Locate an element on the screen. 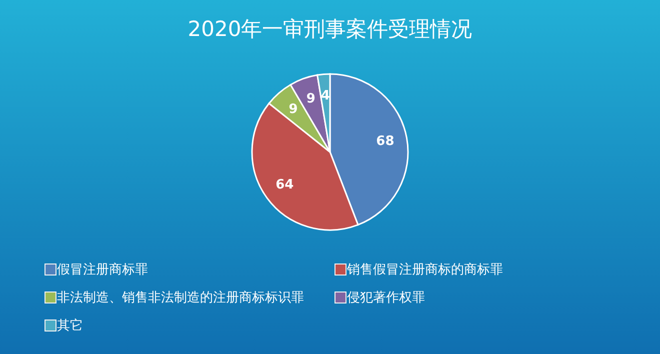 The height and width of the screenshot is (354, 660). legend-label: 销售假冒注册商标的商标罪 is located at coordinates (424, 270).